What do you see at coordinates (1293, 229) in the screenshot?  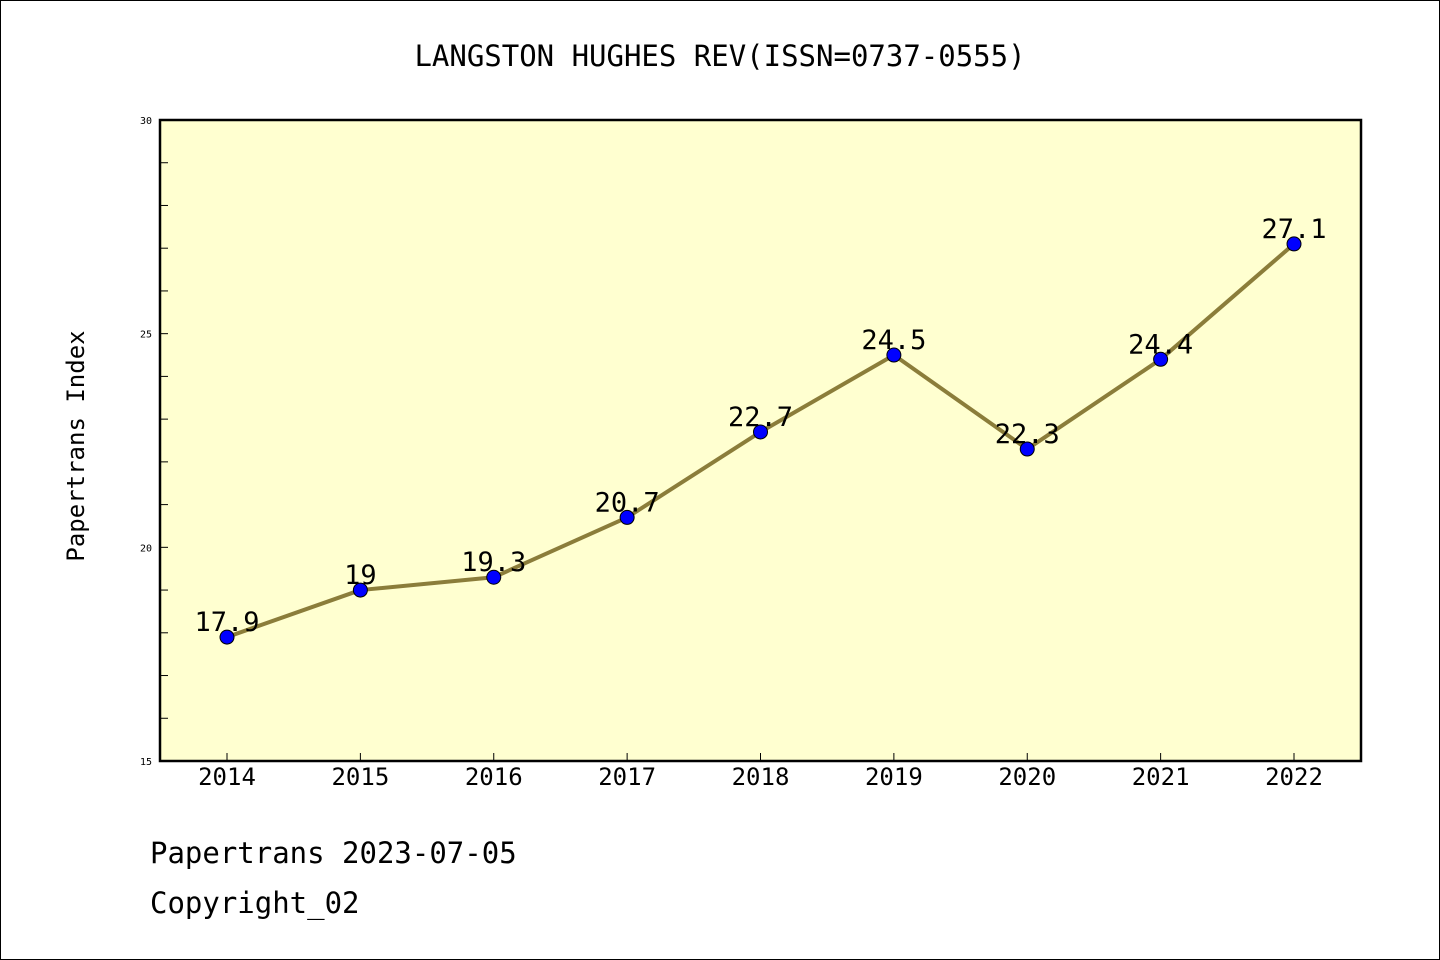 I see `data-label: 27.1` at bounding box center [1293, 229].